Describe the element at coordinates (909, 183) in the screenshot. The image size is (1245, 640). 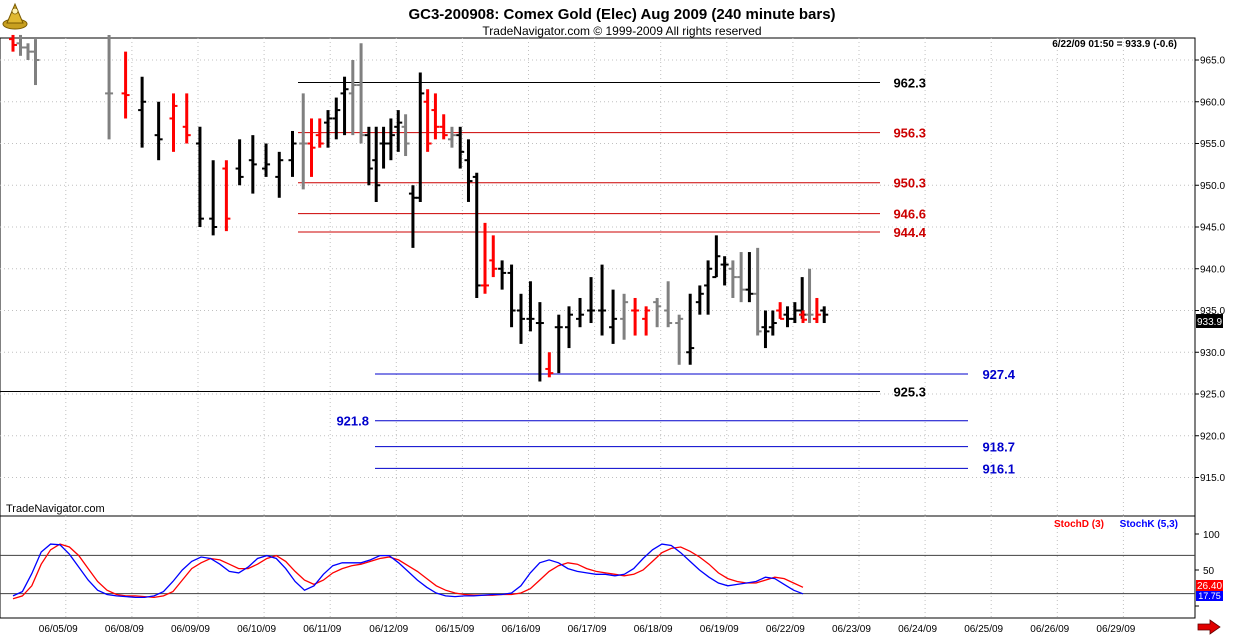
I see `level-label: 950.3` at that location.